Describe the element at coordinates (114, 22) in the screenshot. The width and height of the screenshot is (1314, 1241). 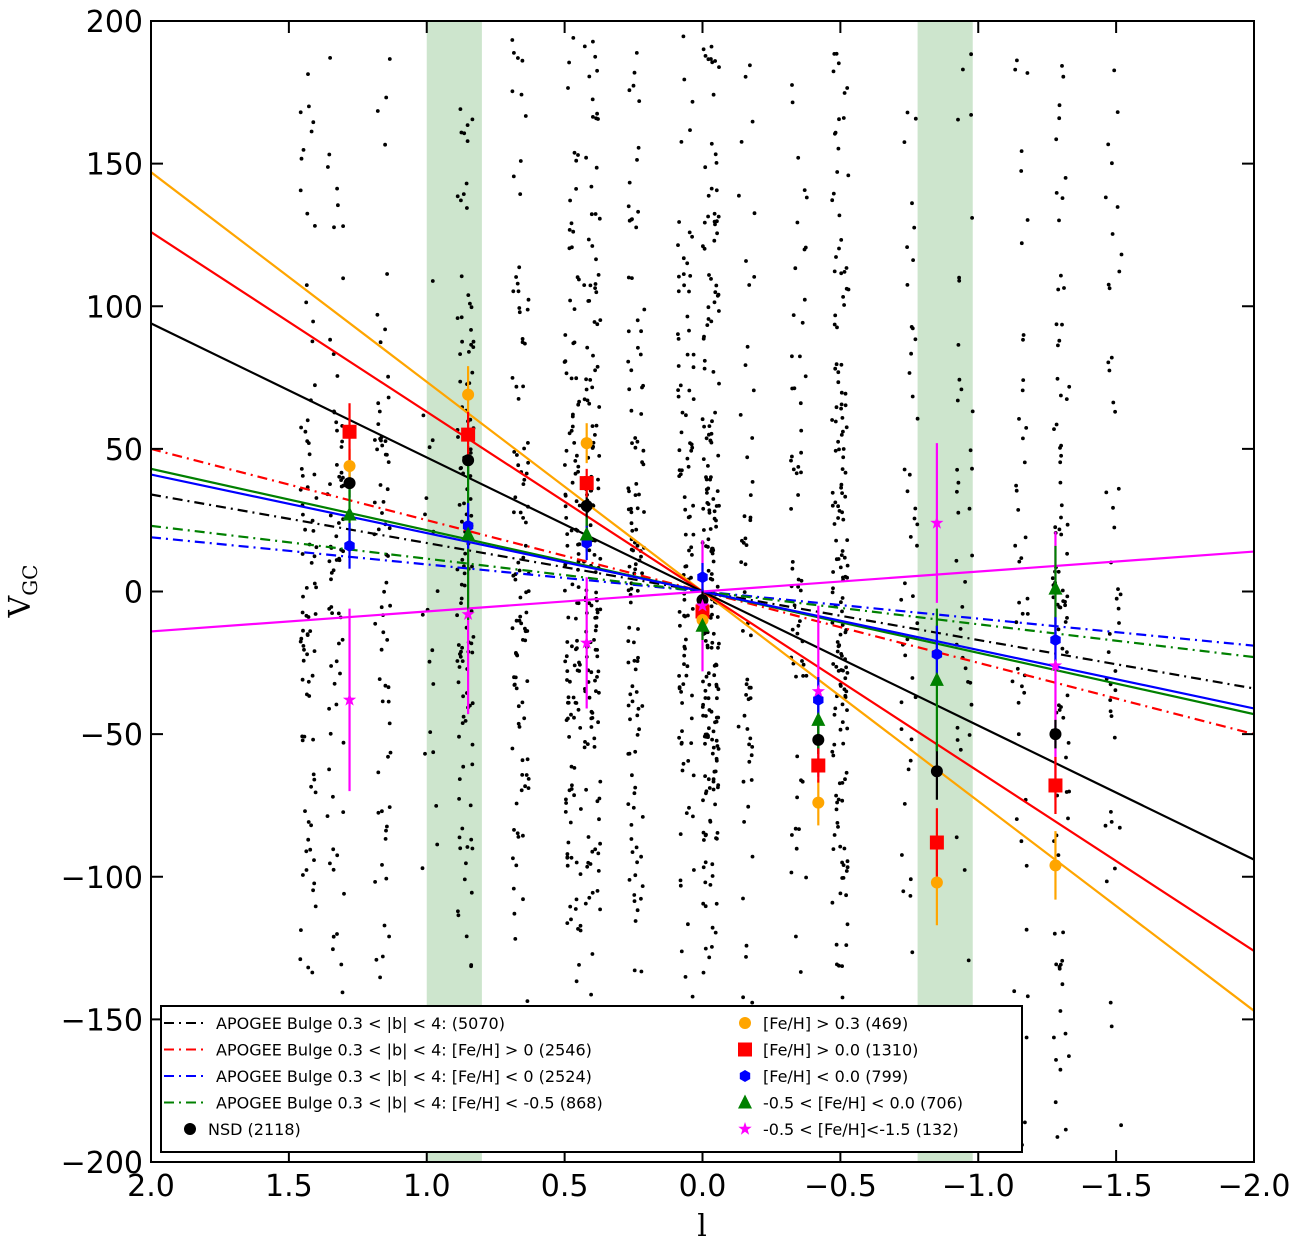
I see `y-tick-label: 200` at that location.